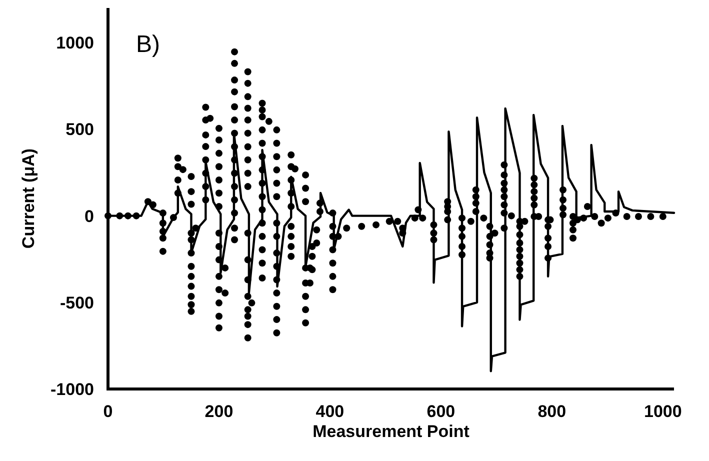  Describe the element at coordinates (75, 43) in the screenshot. I see `y-tick-label: 1000` at that location.